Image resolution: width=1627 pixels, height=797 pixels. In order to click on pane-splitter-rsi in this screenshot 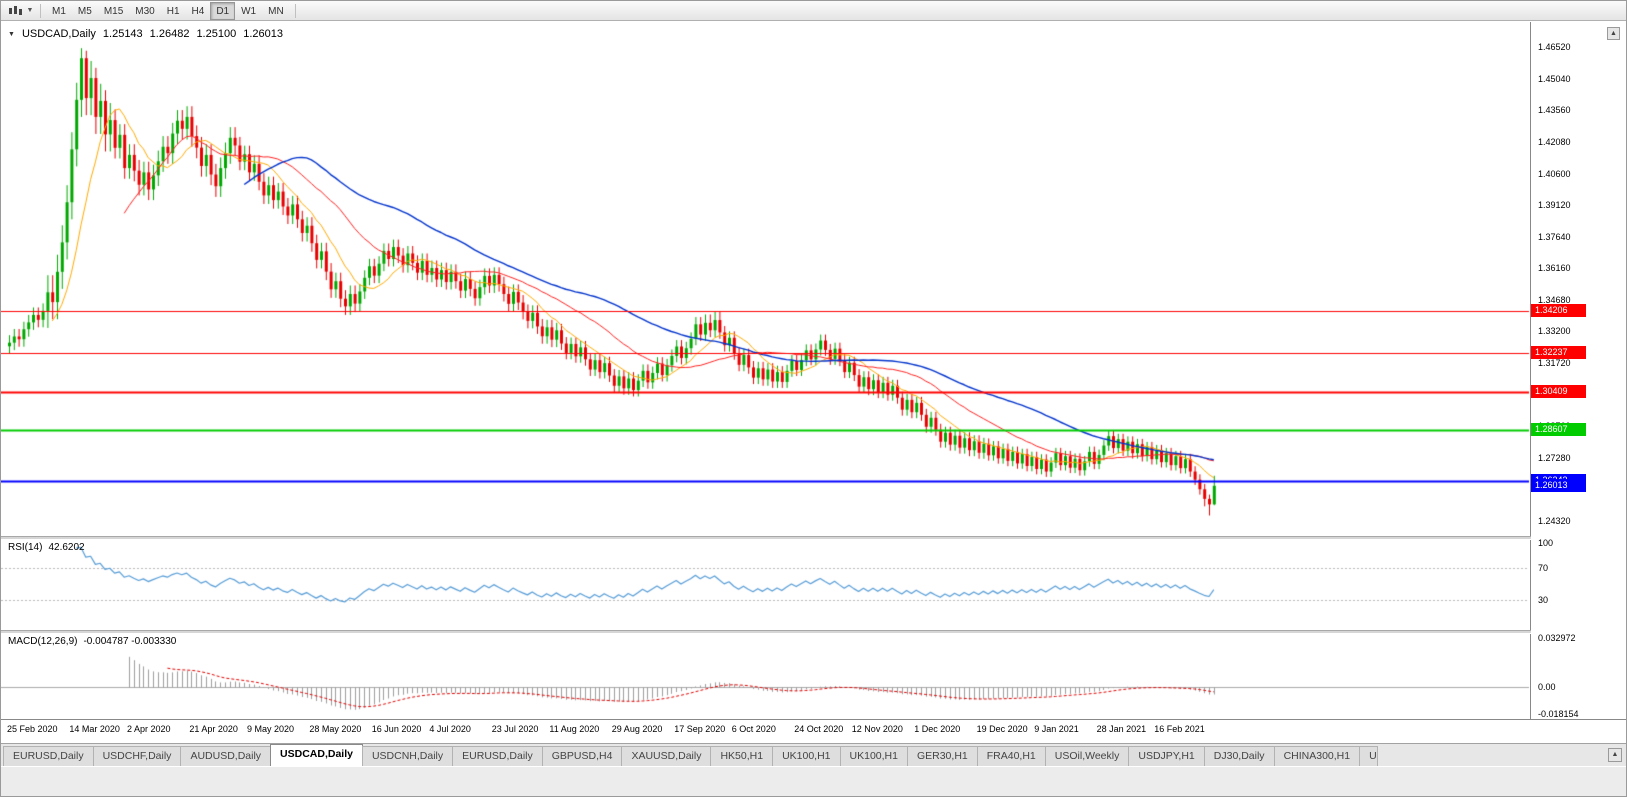, I will do `click(813, 538)`.